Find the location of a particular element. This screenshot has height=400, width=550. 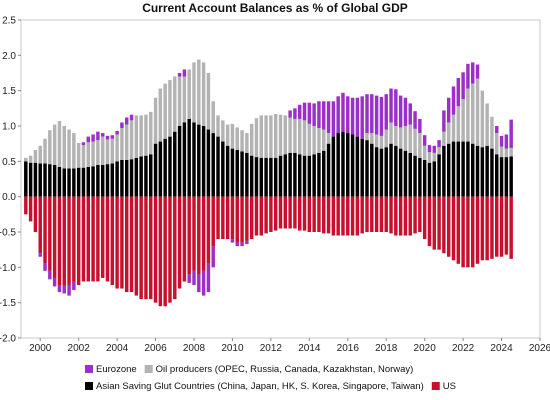

y-tick-label: -0.5 is located at coordinates (8, 233).